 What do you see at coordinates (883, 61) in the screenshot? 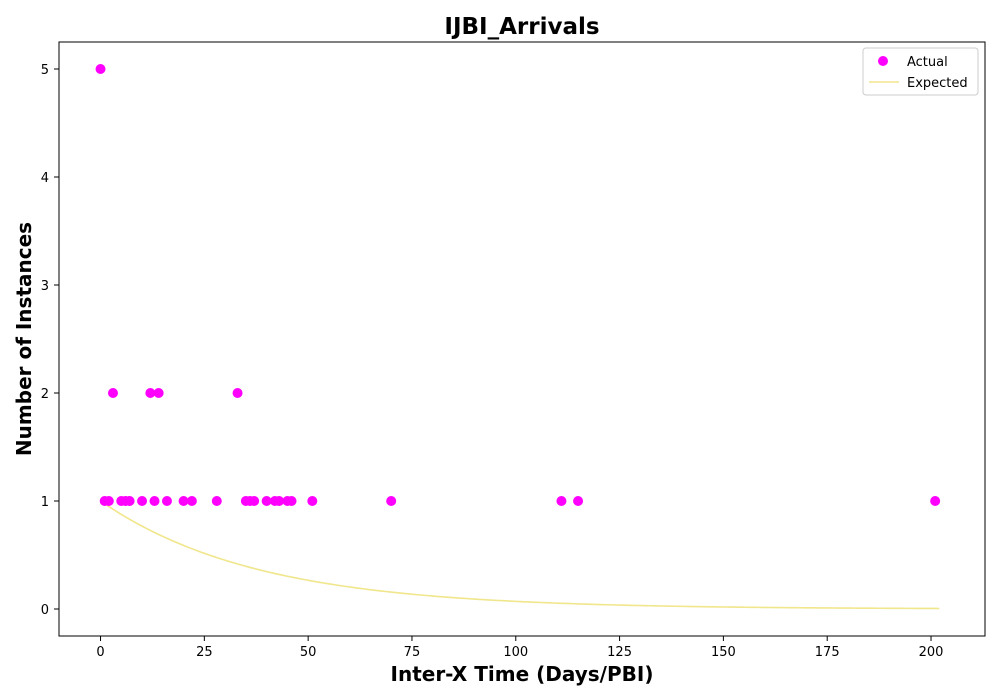
I see `legend-marker-actual` at bounding box center [883, 61].